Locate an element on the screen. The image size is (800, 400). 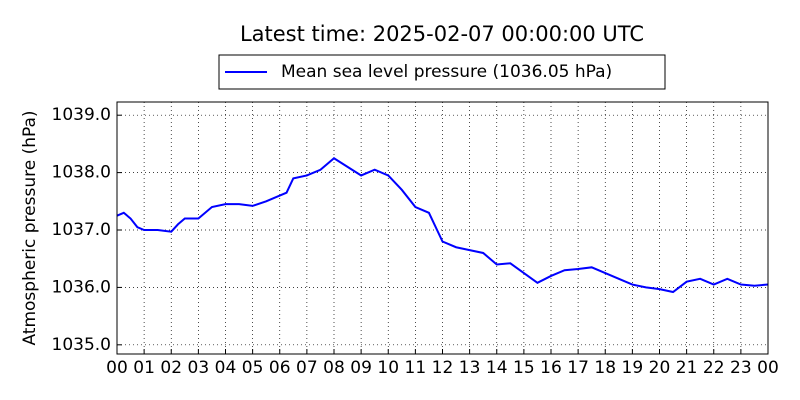
x-tick-label: 19 is located at coordinates (633, 368).